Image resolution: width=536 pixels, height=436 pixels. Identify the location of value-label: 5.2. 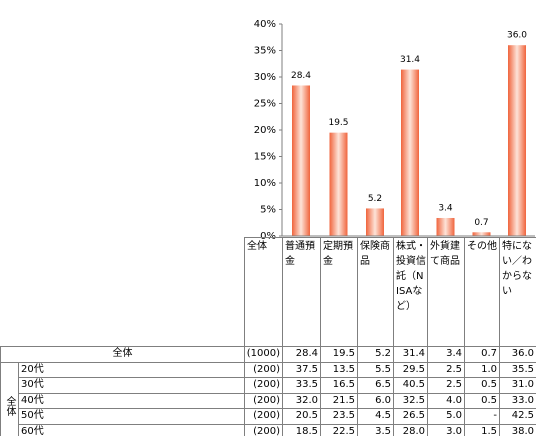
(375, 199).